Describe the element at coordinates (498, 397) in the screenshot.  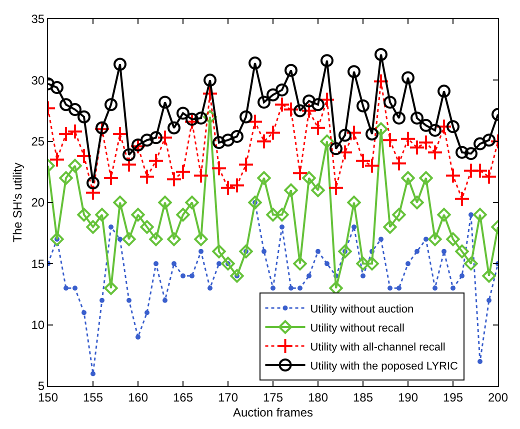
I see `x-tick-label: 200` at that location.